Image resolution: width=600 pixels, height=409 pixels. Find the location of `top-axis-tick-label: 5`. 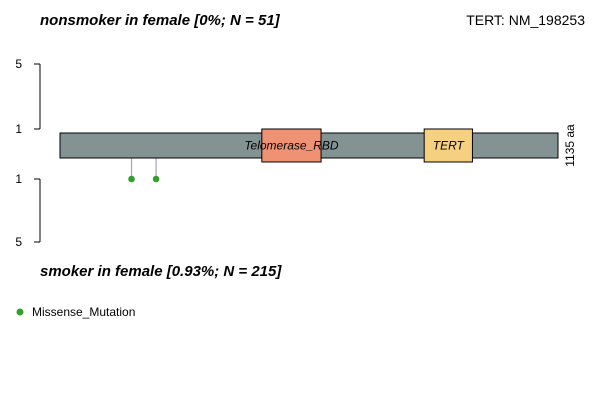

top-axis-tick-label: 5 is located at coordinates (18, 64).